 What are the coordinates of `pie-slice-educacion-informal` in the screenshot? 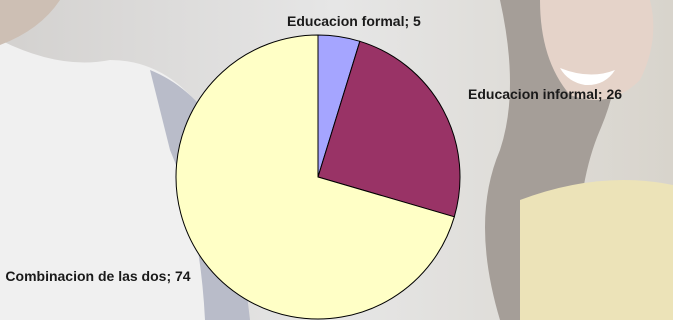 It's located at (389, 129).